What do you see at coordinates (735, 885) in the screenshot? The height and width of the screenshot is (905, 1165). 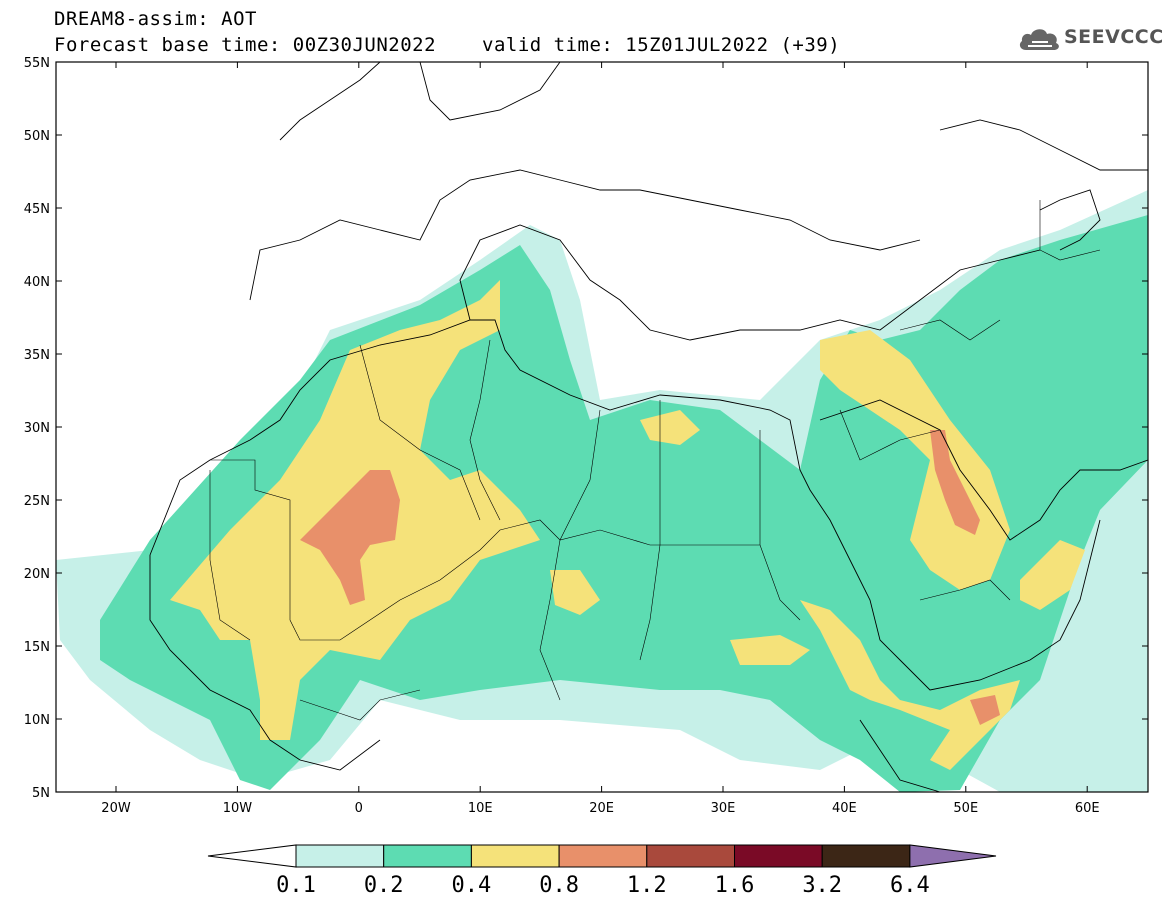 I see `colorbar-label: 1.6` at bounding box center [735, 885].